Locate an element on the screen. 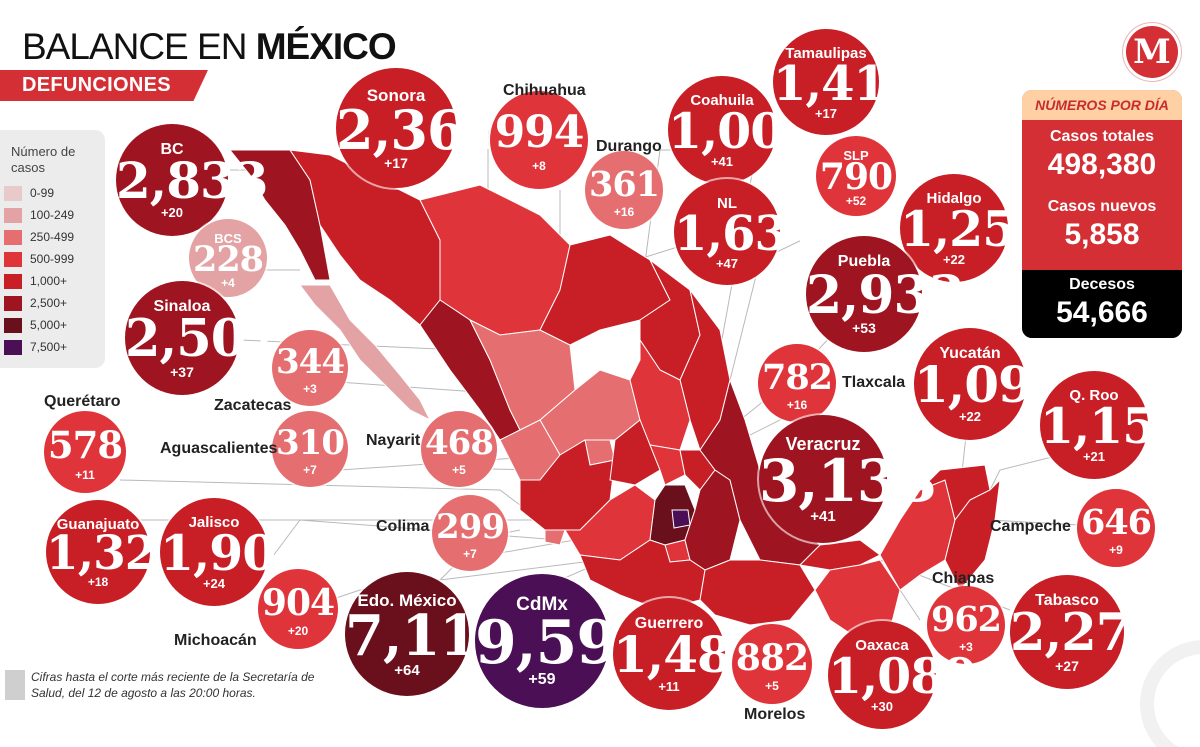 The width and height of the screenshot is (1200, 747). new-deaths: +11 is located at coordinates (669, 686).